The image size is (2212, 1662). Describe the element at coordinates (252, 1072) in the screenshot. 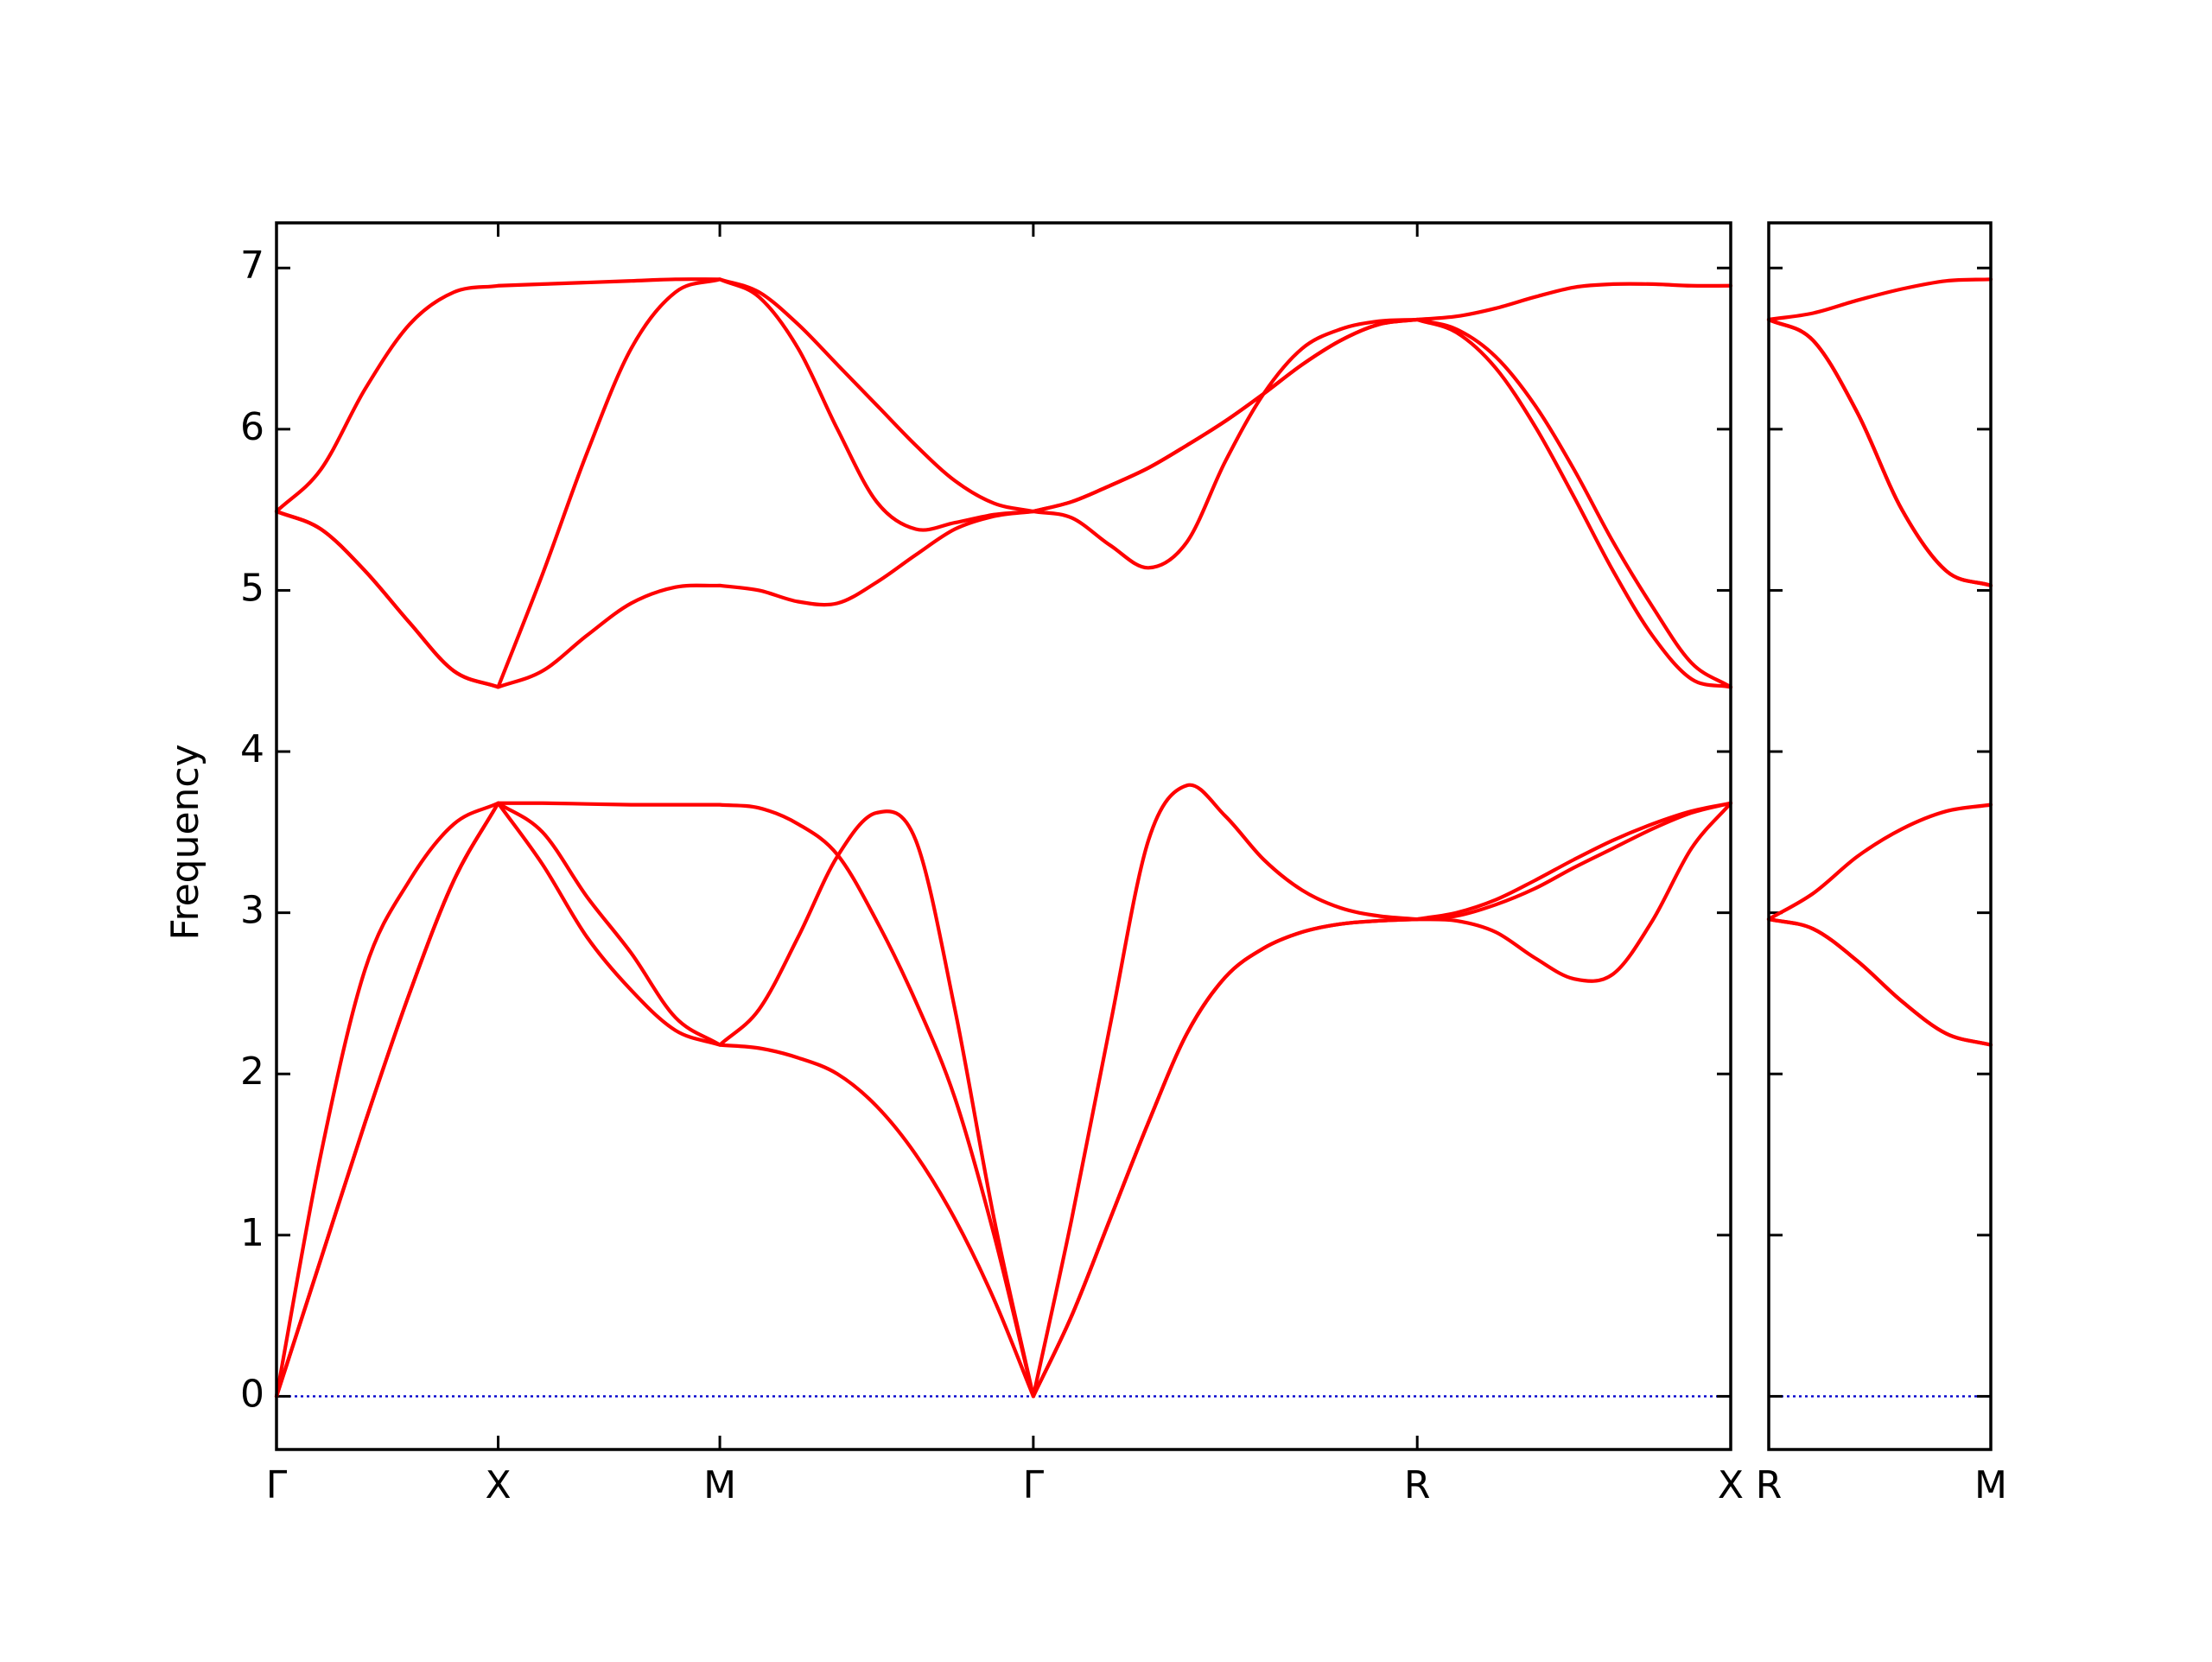

I see `y-tick-label: 2` at that location.